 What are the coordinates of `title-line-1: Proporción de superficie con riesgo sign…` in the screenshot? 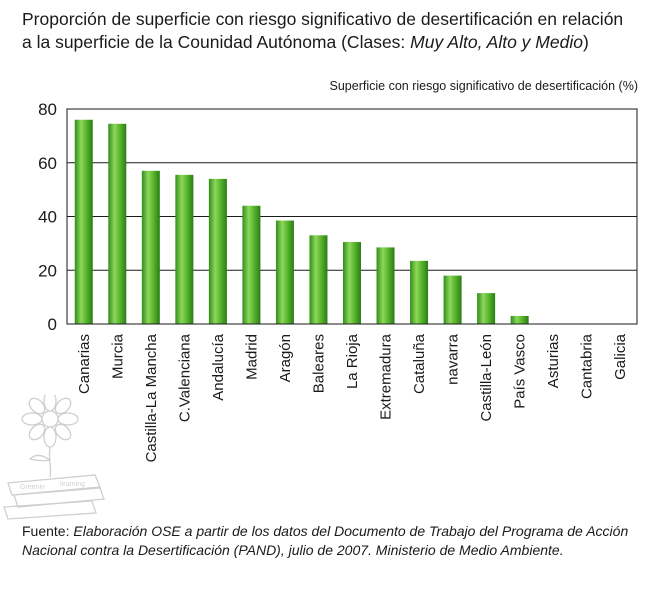 It's located at (323, 19).